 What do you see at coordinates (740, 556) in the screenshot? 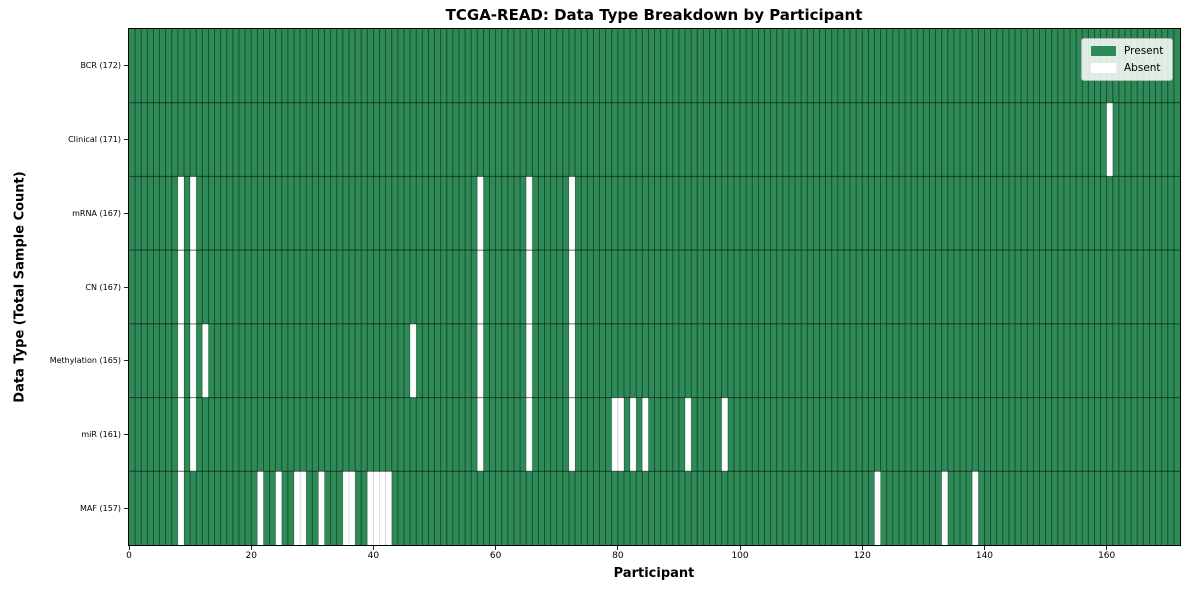
I see `x-tick-label: 100` at bounding box center [740, 556].